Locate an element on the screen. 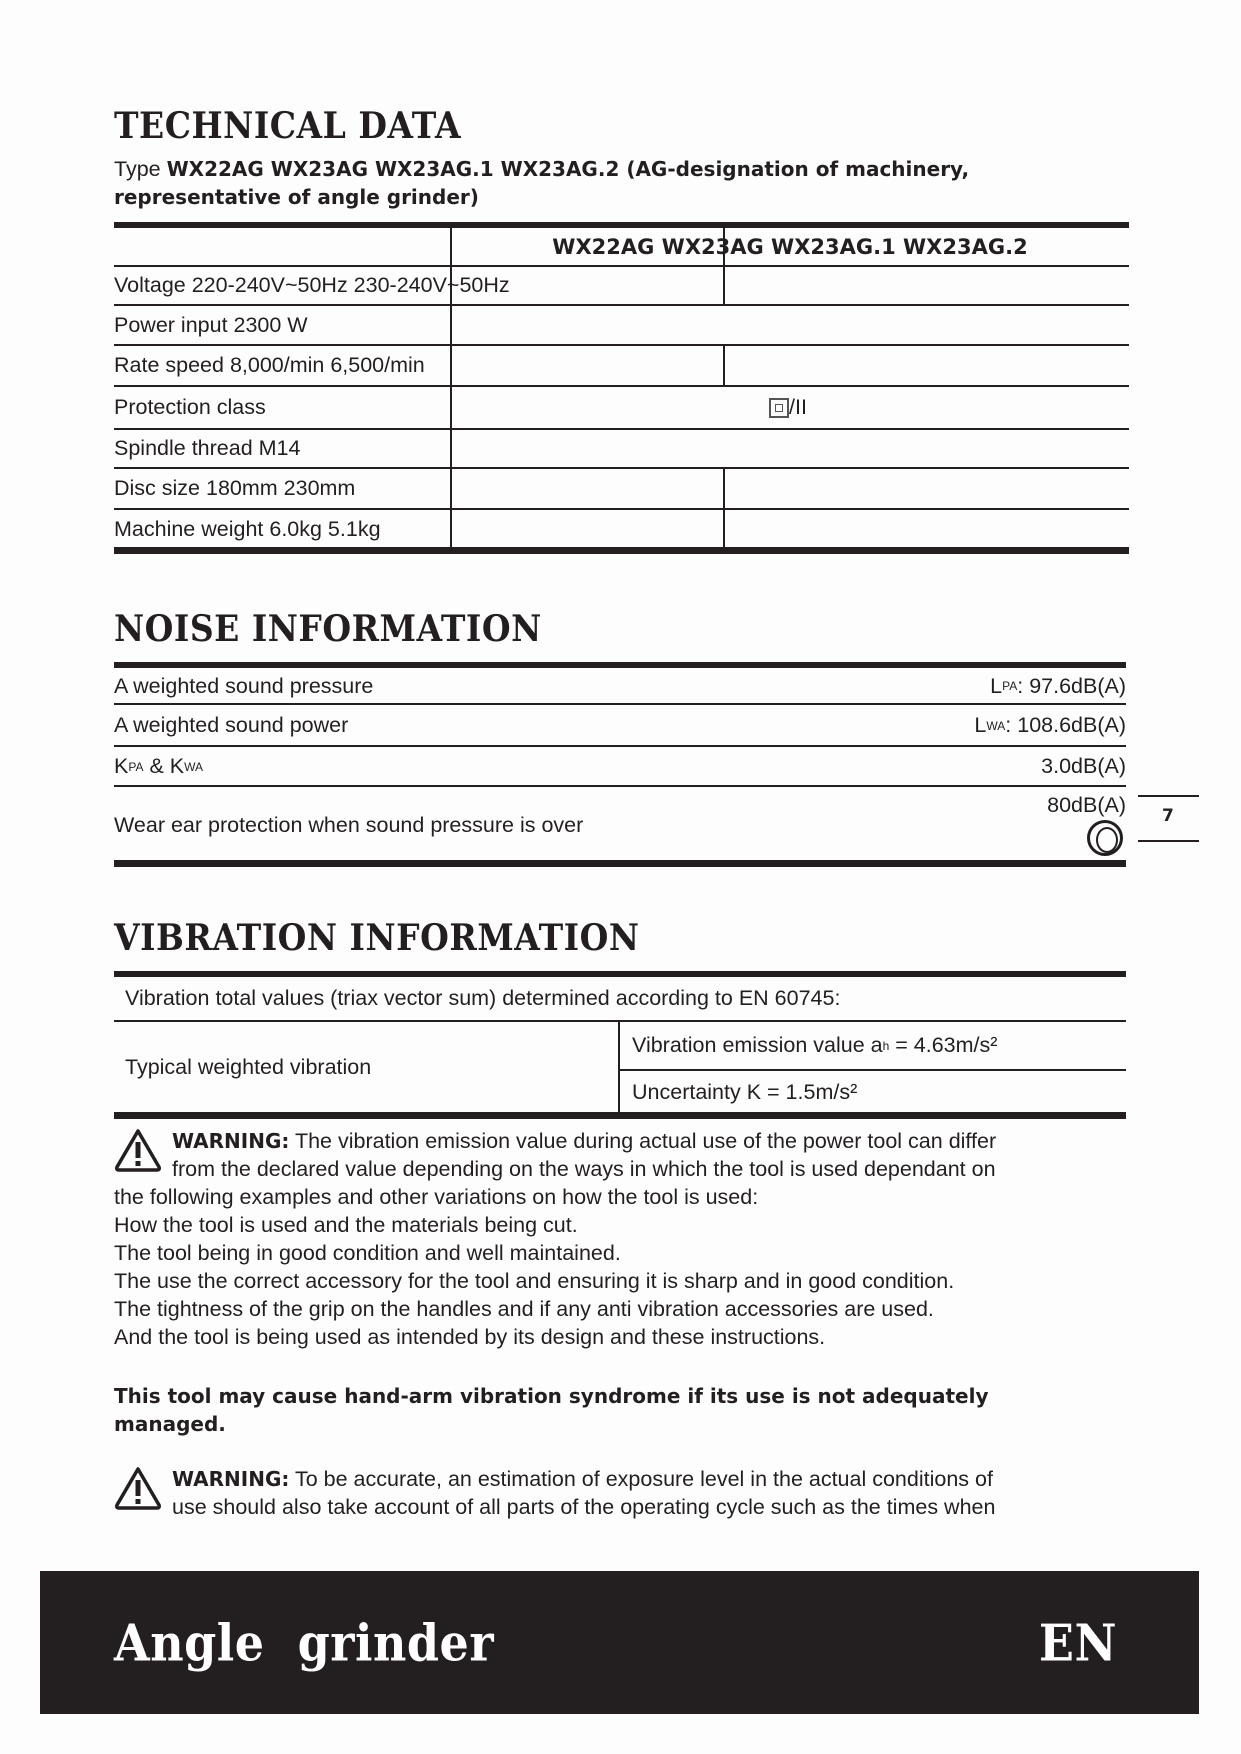  vibration-information-heading: VIBRATION INFORMATION is located at coordinates (377, 937).